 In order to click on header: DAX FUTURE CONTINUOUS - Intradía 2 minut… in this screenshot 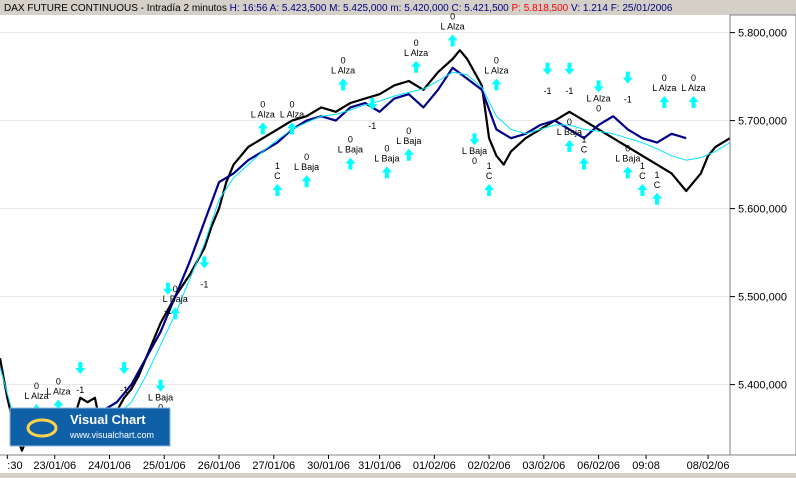, I will do `click(338, 8)`.